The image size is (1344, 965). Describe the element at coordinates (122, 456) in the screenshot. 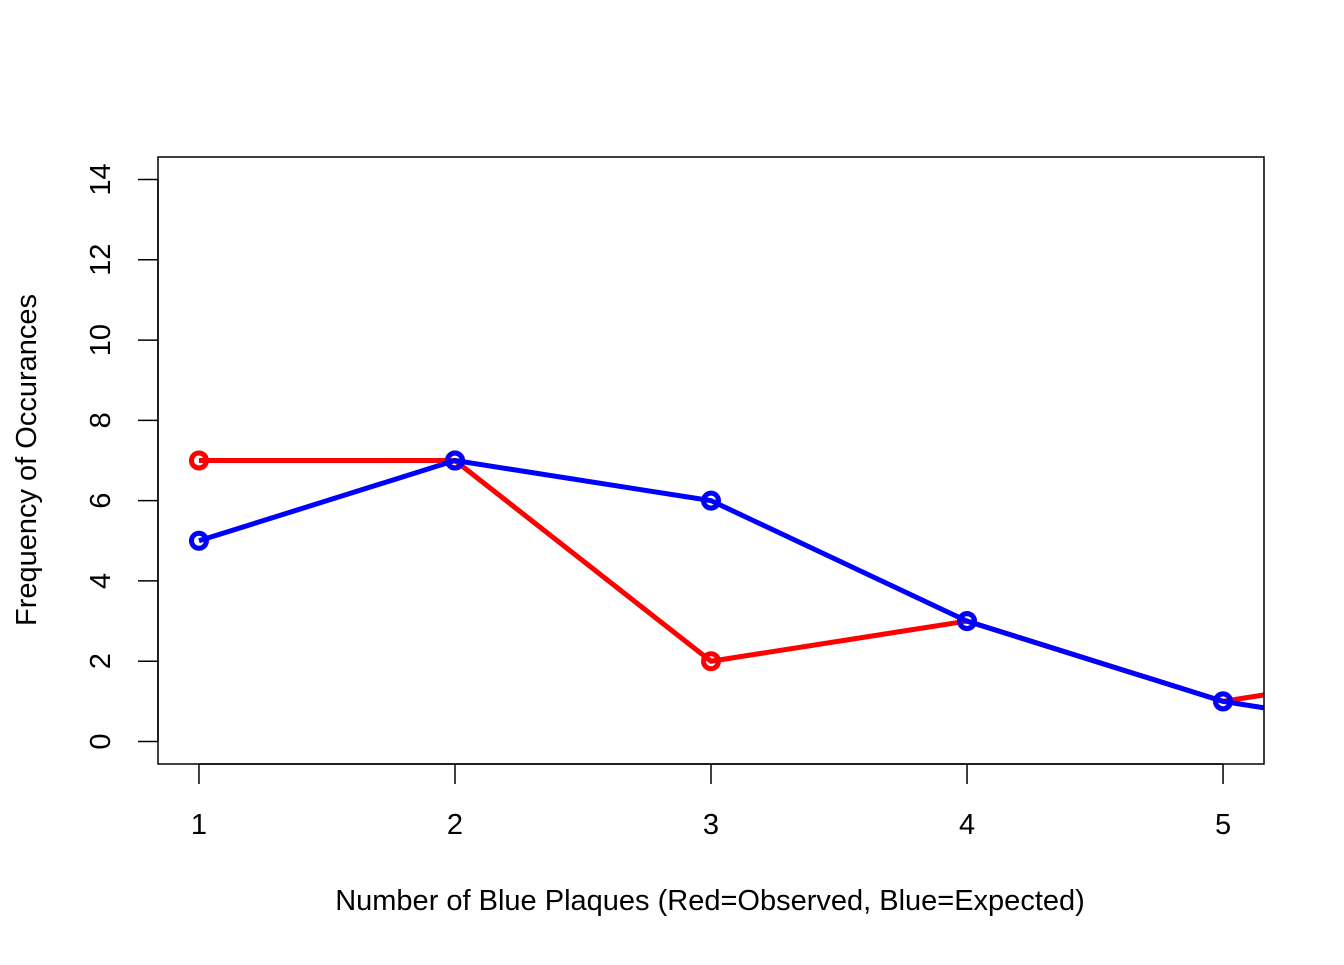

I see `y-axis: 0 2 4 6 8 10 12 14` at that location.